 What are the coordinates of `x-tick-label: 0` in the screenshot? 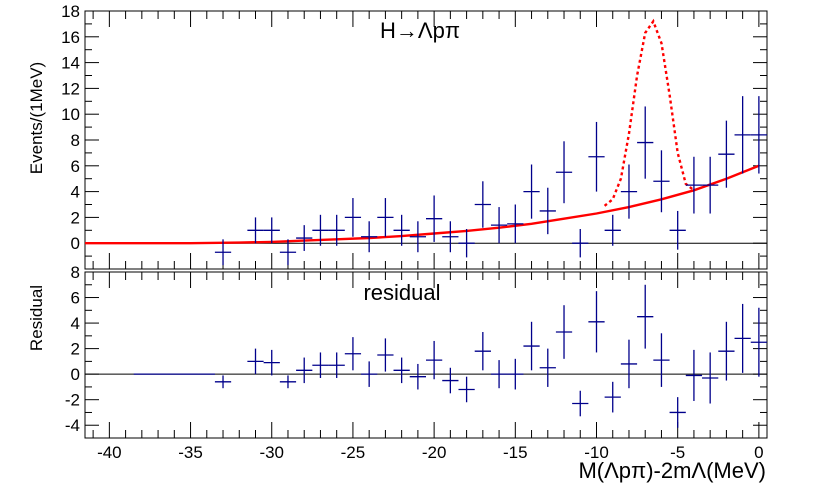 It's located at (758, 452).